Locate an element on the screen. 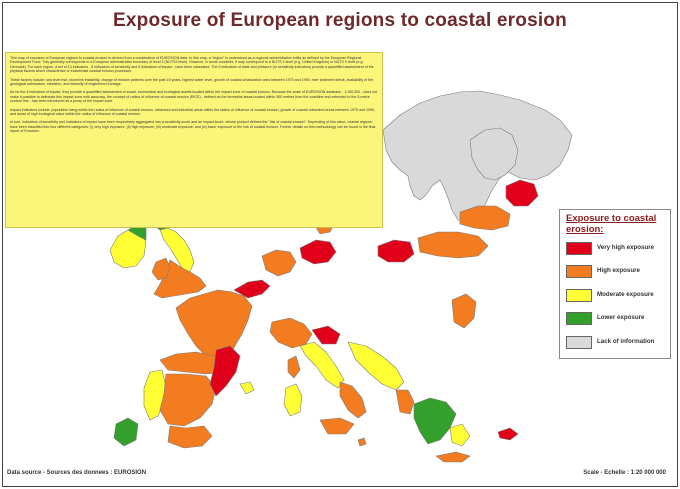 This screenshot has width=680, height=489. legend-label: Lack of information is located at coordinates (626, 341).